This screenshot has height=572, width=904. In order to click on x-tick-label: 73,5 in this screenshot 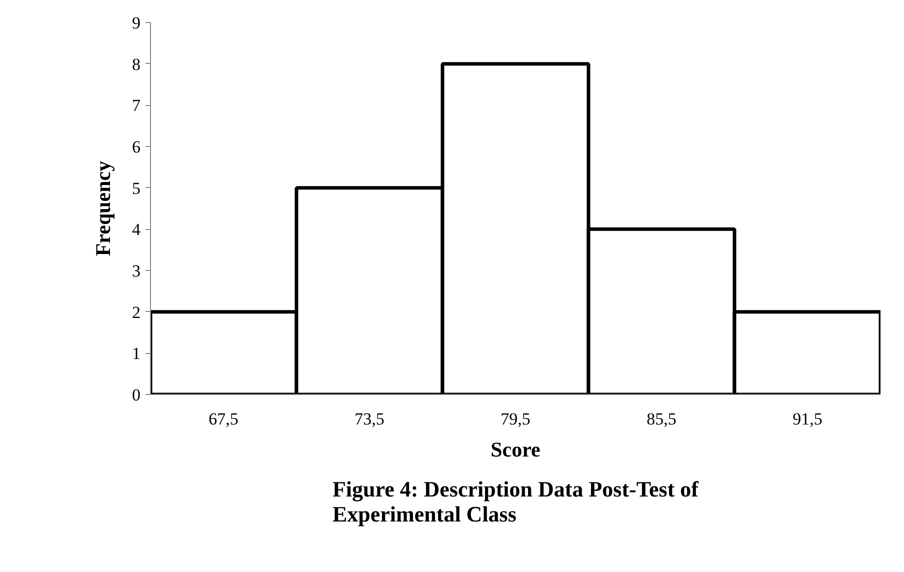, I will do `click(369, 419)`.